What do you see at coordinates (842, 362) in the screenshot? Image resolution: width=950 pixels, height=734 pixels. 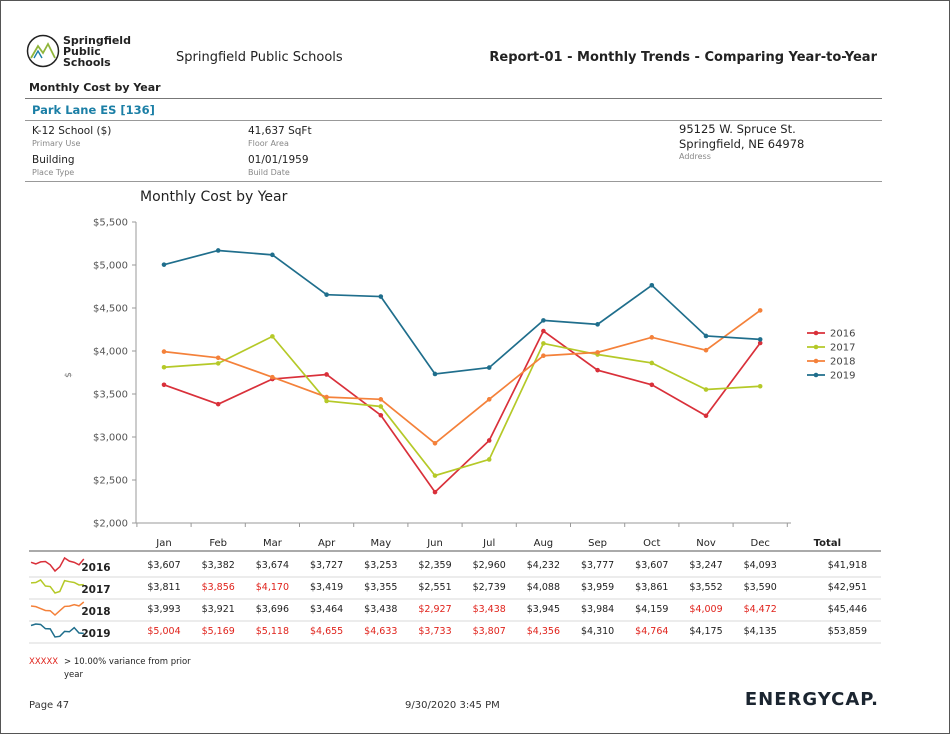 I see `legend-label-2018: 2018` at bounding box center [842, 362].